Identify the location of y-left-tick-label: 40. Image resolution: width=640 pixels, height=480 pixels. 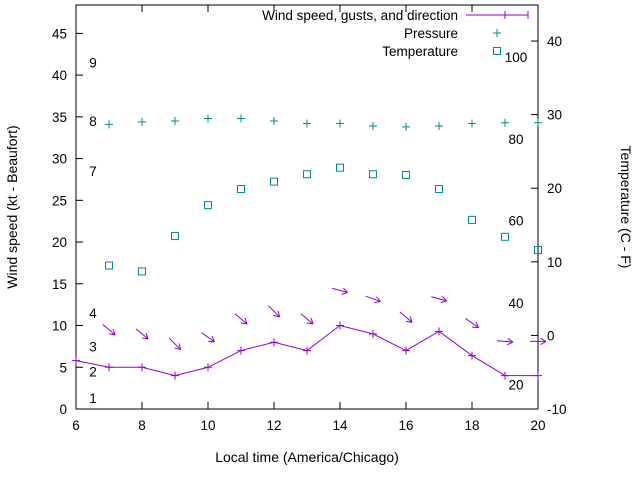
(59, 75).